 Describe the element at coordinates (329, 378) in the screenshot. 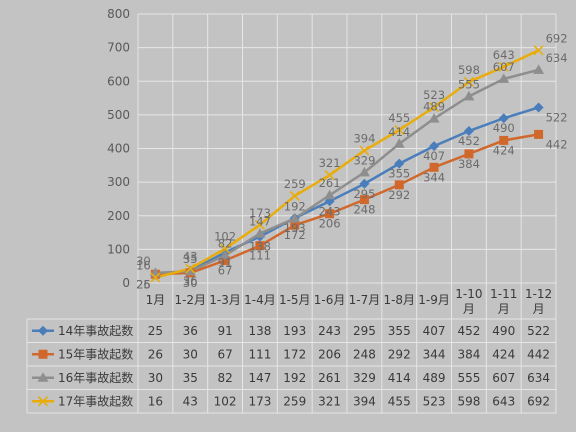

I see `table-cell: 261` at that location.